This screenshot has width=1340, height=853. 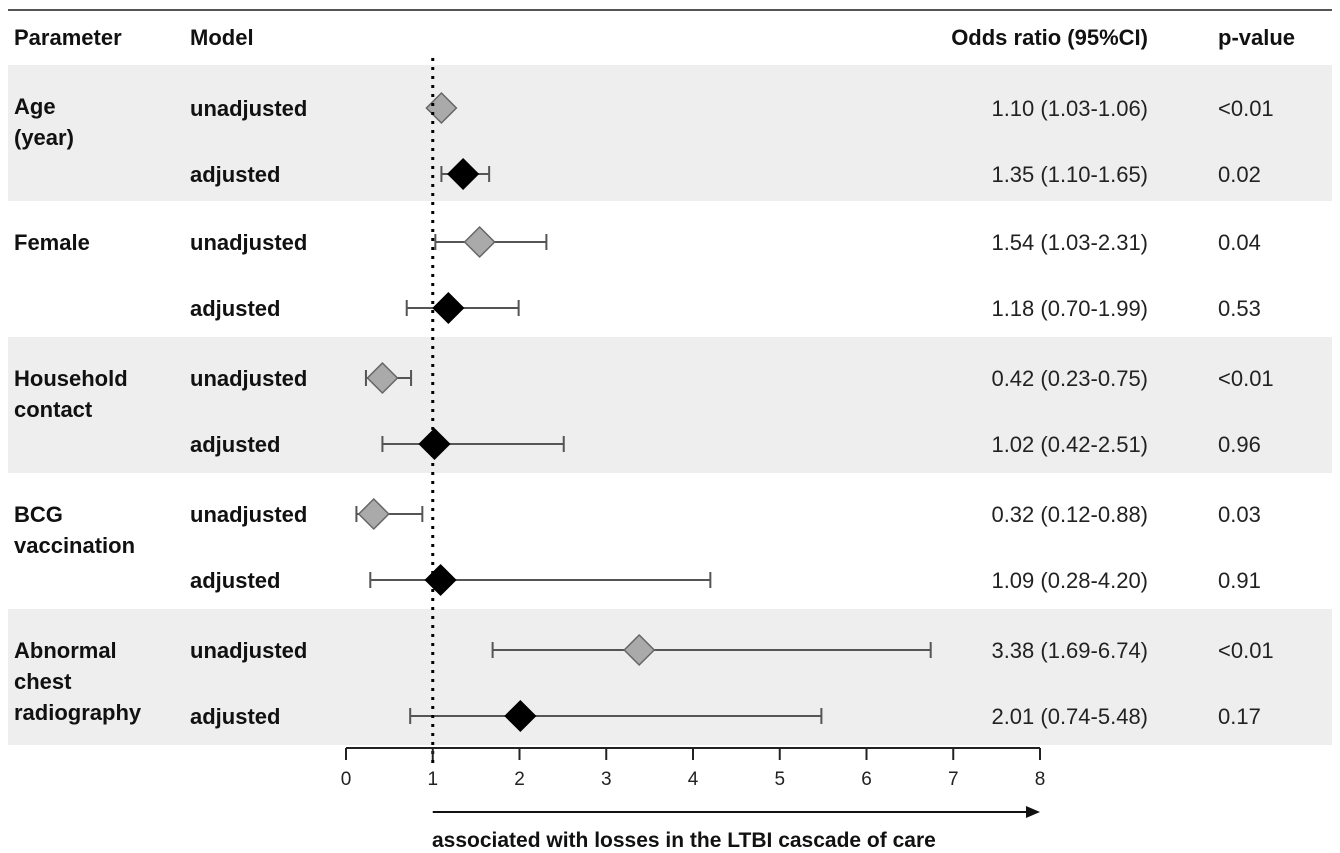 I want to click on odds-ratio-text: 0.32 (0.12-0.88), so click(x=1069, y=514).